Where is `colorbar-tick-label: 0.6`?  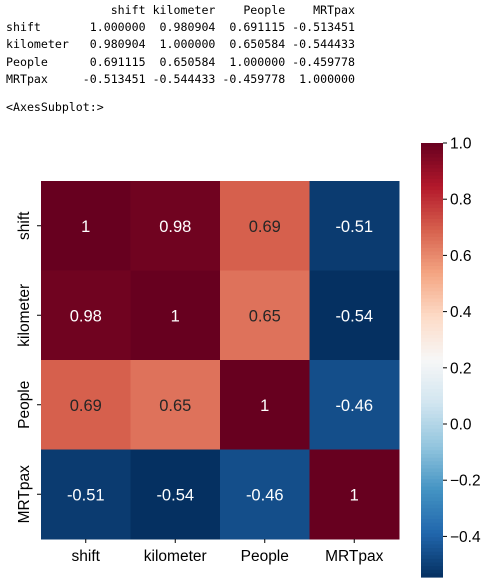
colorbar-tick-label: 0.6 is located at coordinates (461, 256).